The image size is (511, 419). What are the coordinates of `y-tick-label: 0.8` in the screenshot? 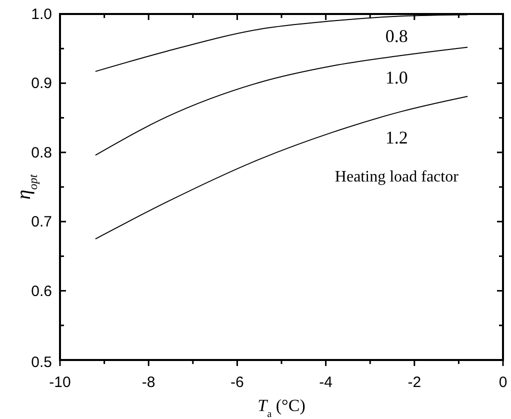 It's located at (41, 153).